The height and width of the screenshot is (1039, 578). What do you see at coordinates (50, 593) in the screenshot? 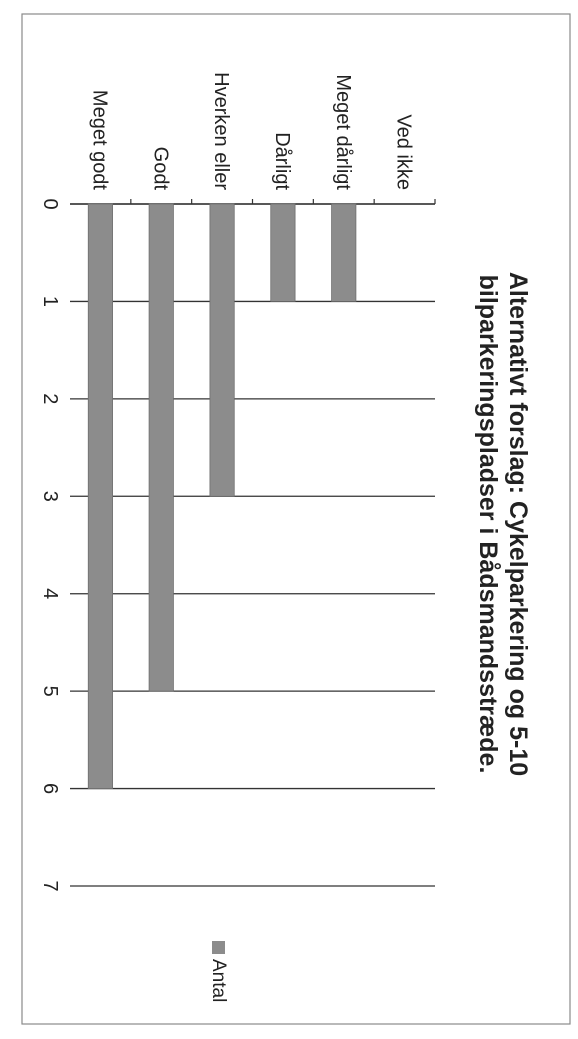
I see `tick-label-4: 4` at bounding box center [50, 593].